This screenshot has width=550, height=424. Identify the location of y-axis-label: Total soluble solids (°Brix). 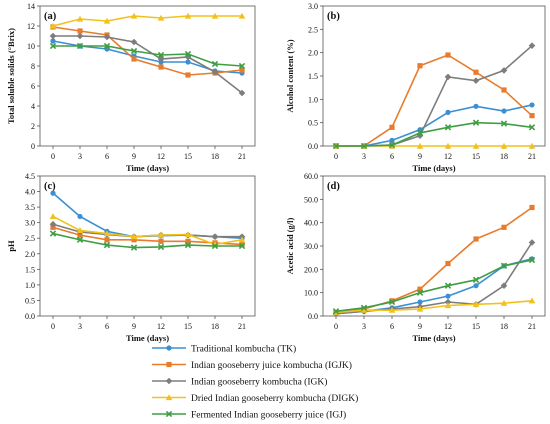
(11, 76).